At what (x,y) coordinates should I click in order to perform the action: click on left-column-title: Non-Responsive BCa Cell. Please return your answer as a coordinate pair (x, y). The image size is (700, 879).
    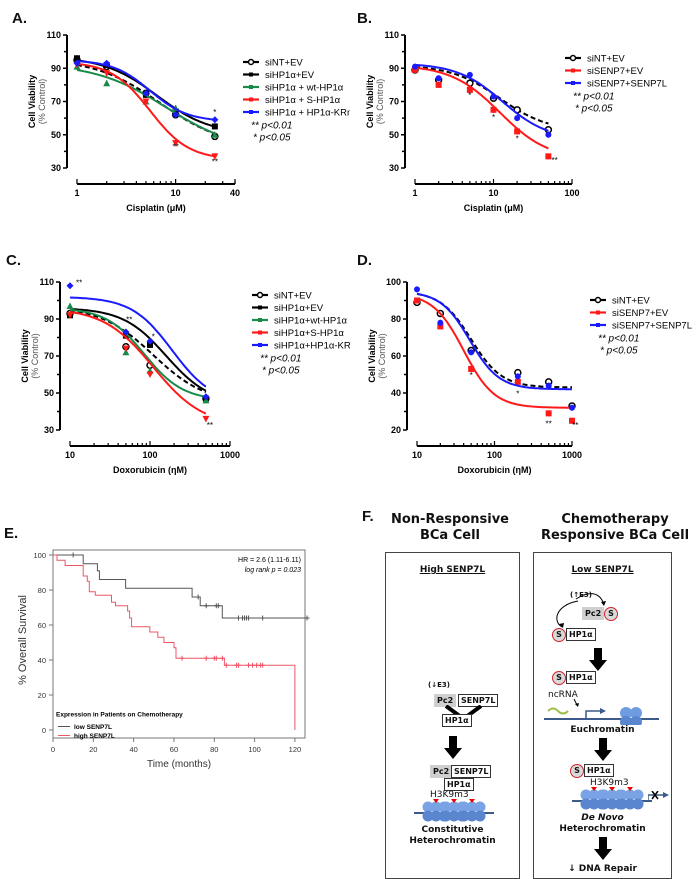
    Looking at the image, I should click on (450, 528).